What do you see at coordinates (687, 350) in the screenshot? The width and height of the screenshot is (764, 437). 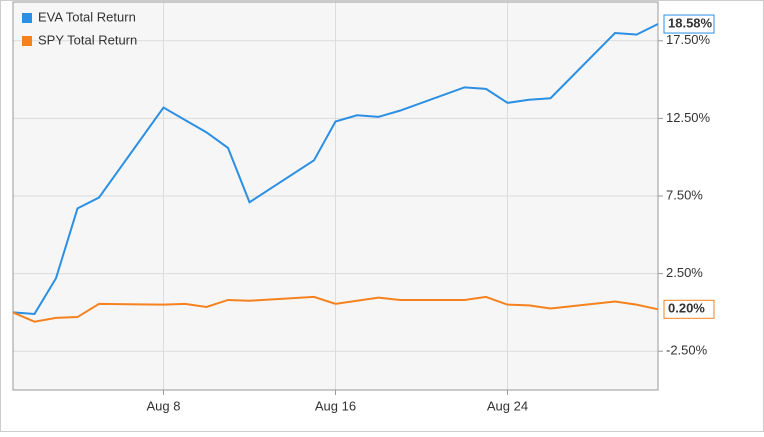 I see `y-tick-label: -2.50%` at bounding box center [687, 350].